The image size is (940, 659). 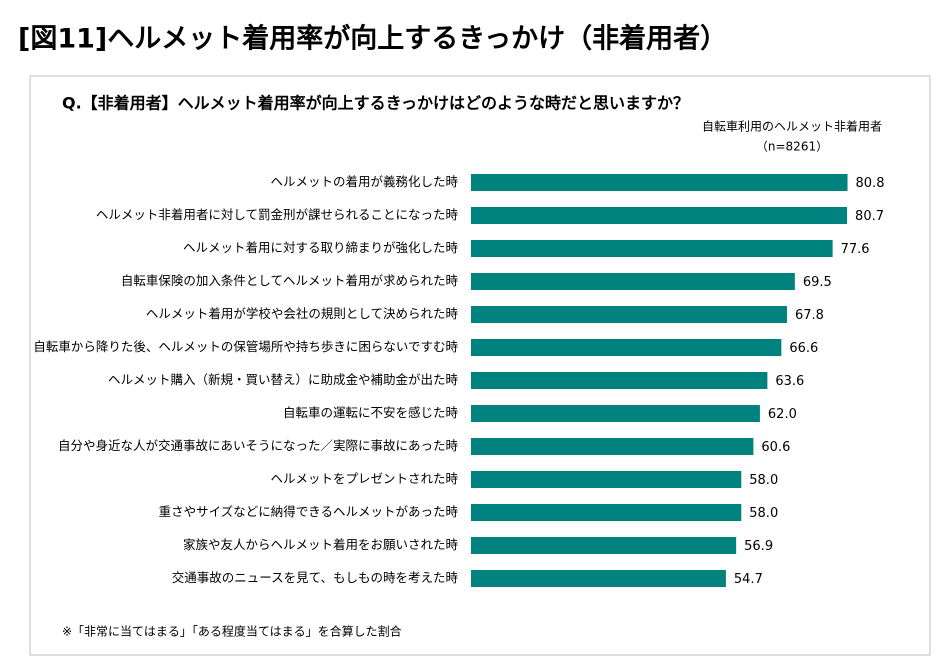 I want to click on value-label: 62.0, so click(x=782, y=414).